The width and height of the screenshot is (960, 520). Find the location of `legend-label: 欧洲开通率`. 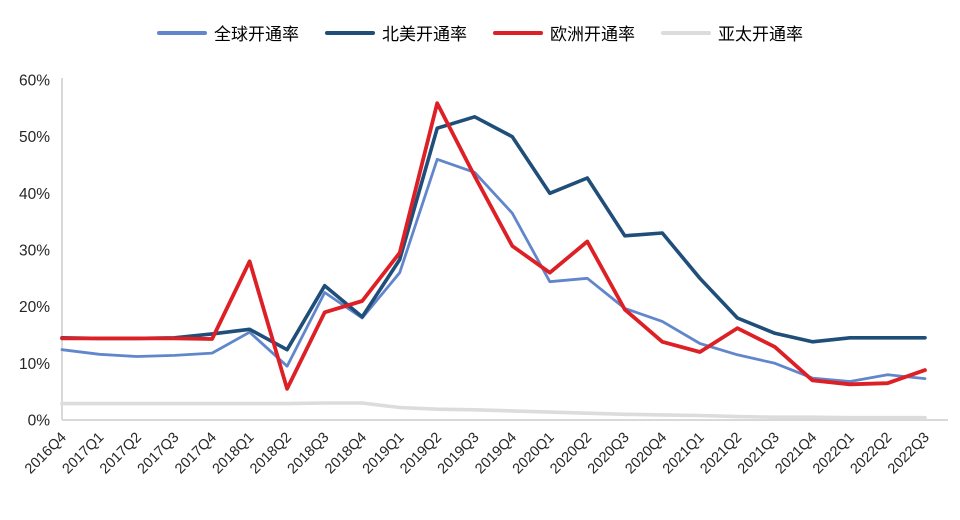

legend-label: 欧洲开通率 is located at coordinates (592, 34).